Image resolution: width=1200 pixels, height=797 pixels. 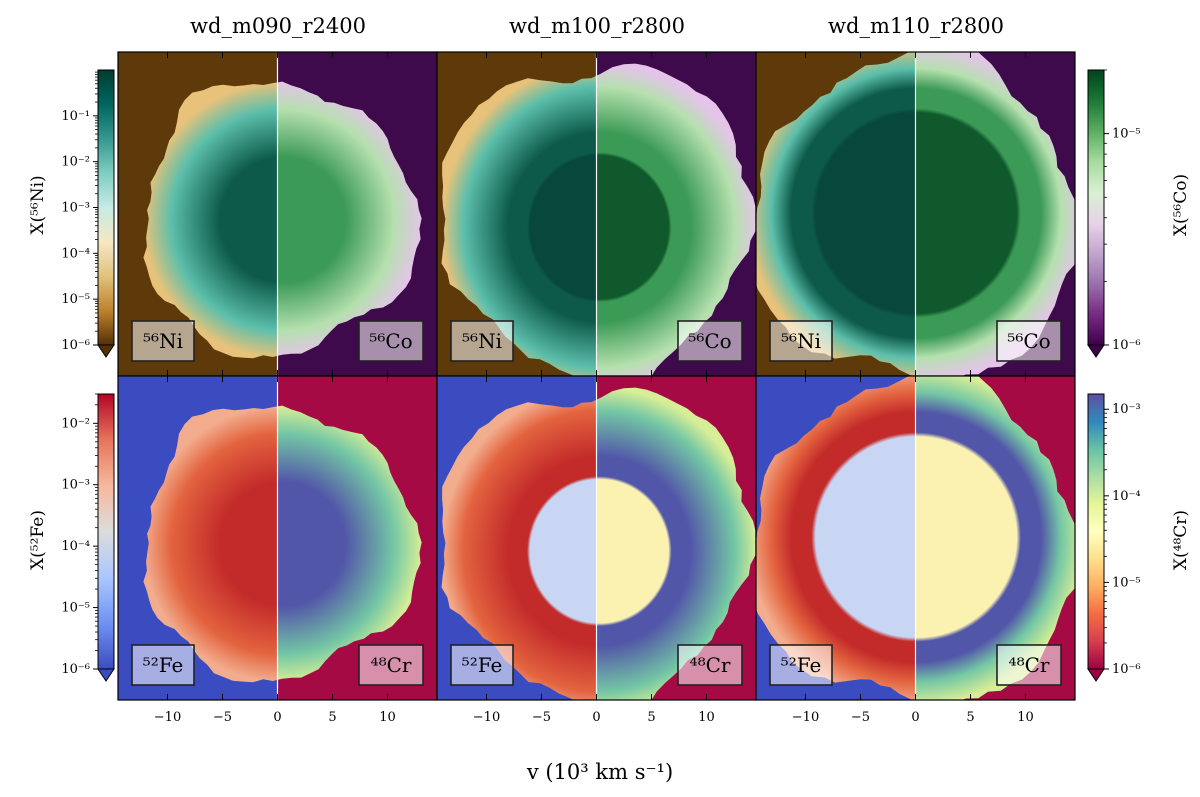 I want to click on cr48-colorbar-label: X(⁴⁸Cr), so click(x=1181, y=540).